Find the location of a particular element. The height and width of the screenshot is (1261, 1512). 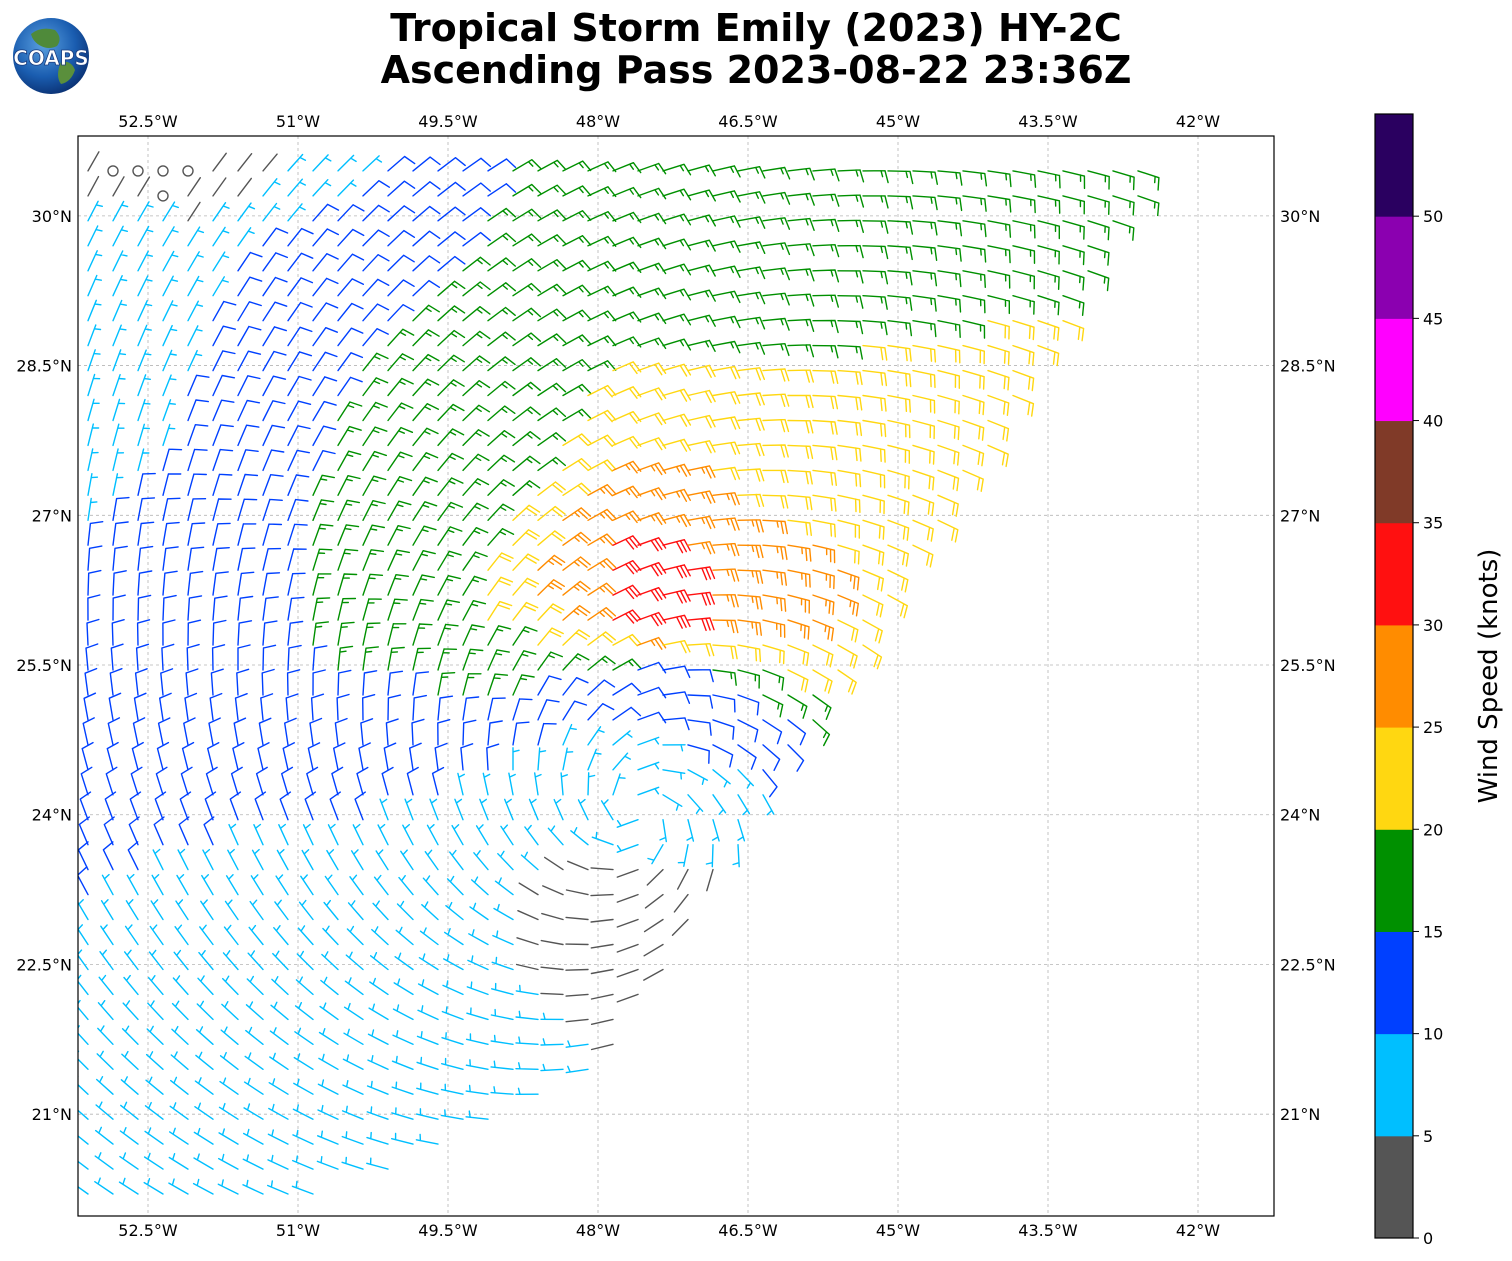

colorbar-label: Wind Speed (knots) is located at coordinates (1489, 676).